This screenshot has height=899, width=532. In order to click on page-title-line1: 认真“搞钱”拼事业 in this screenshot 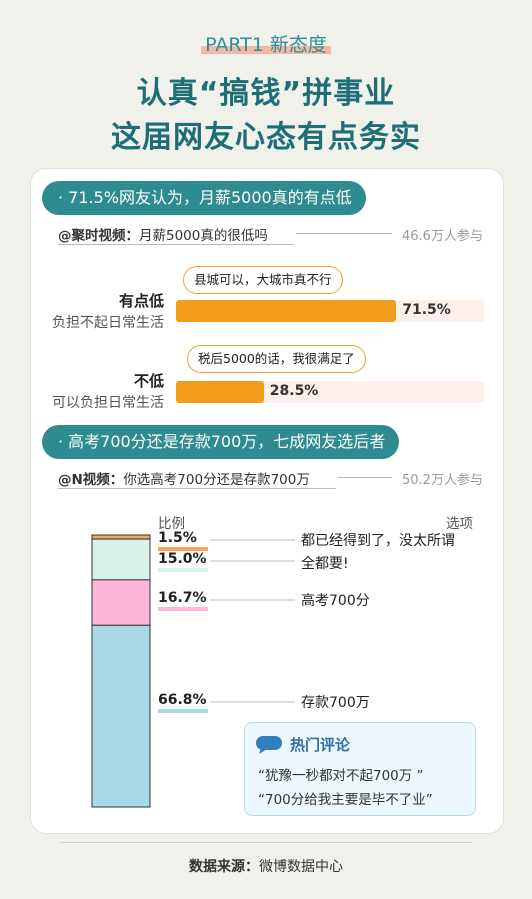, I will do `click(266, 93)`.